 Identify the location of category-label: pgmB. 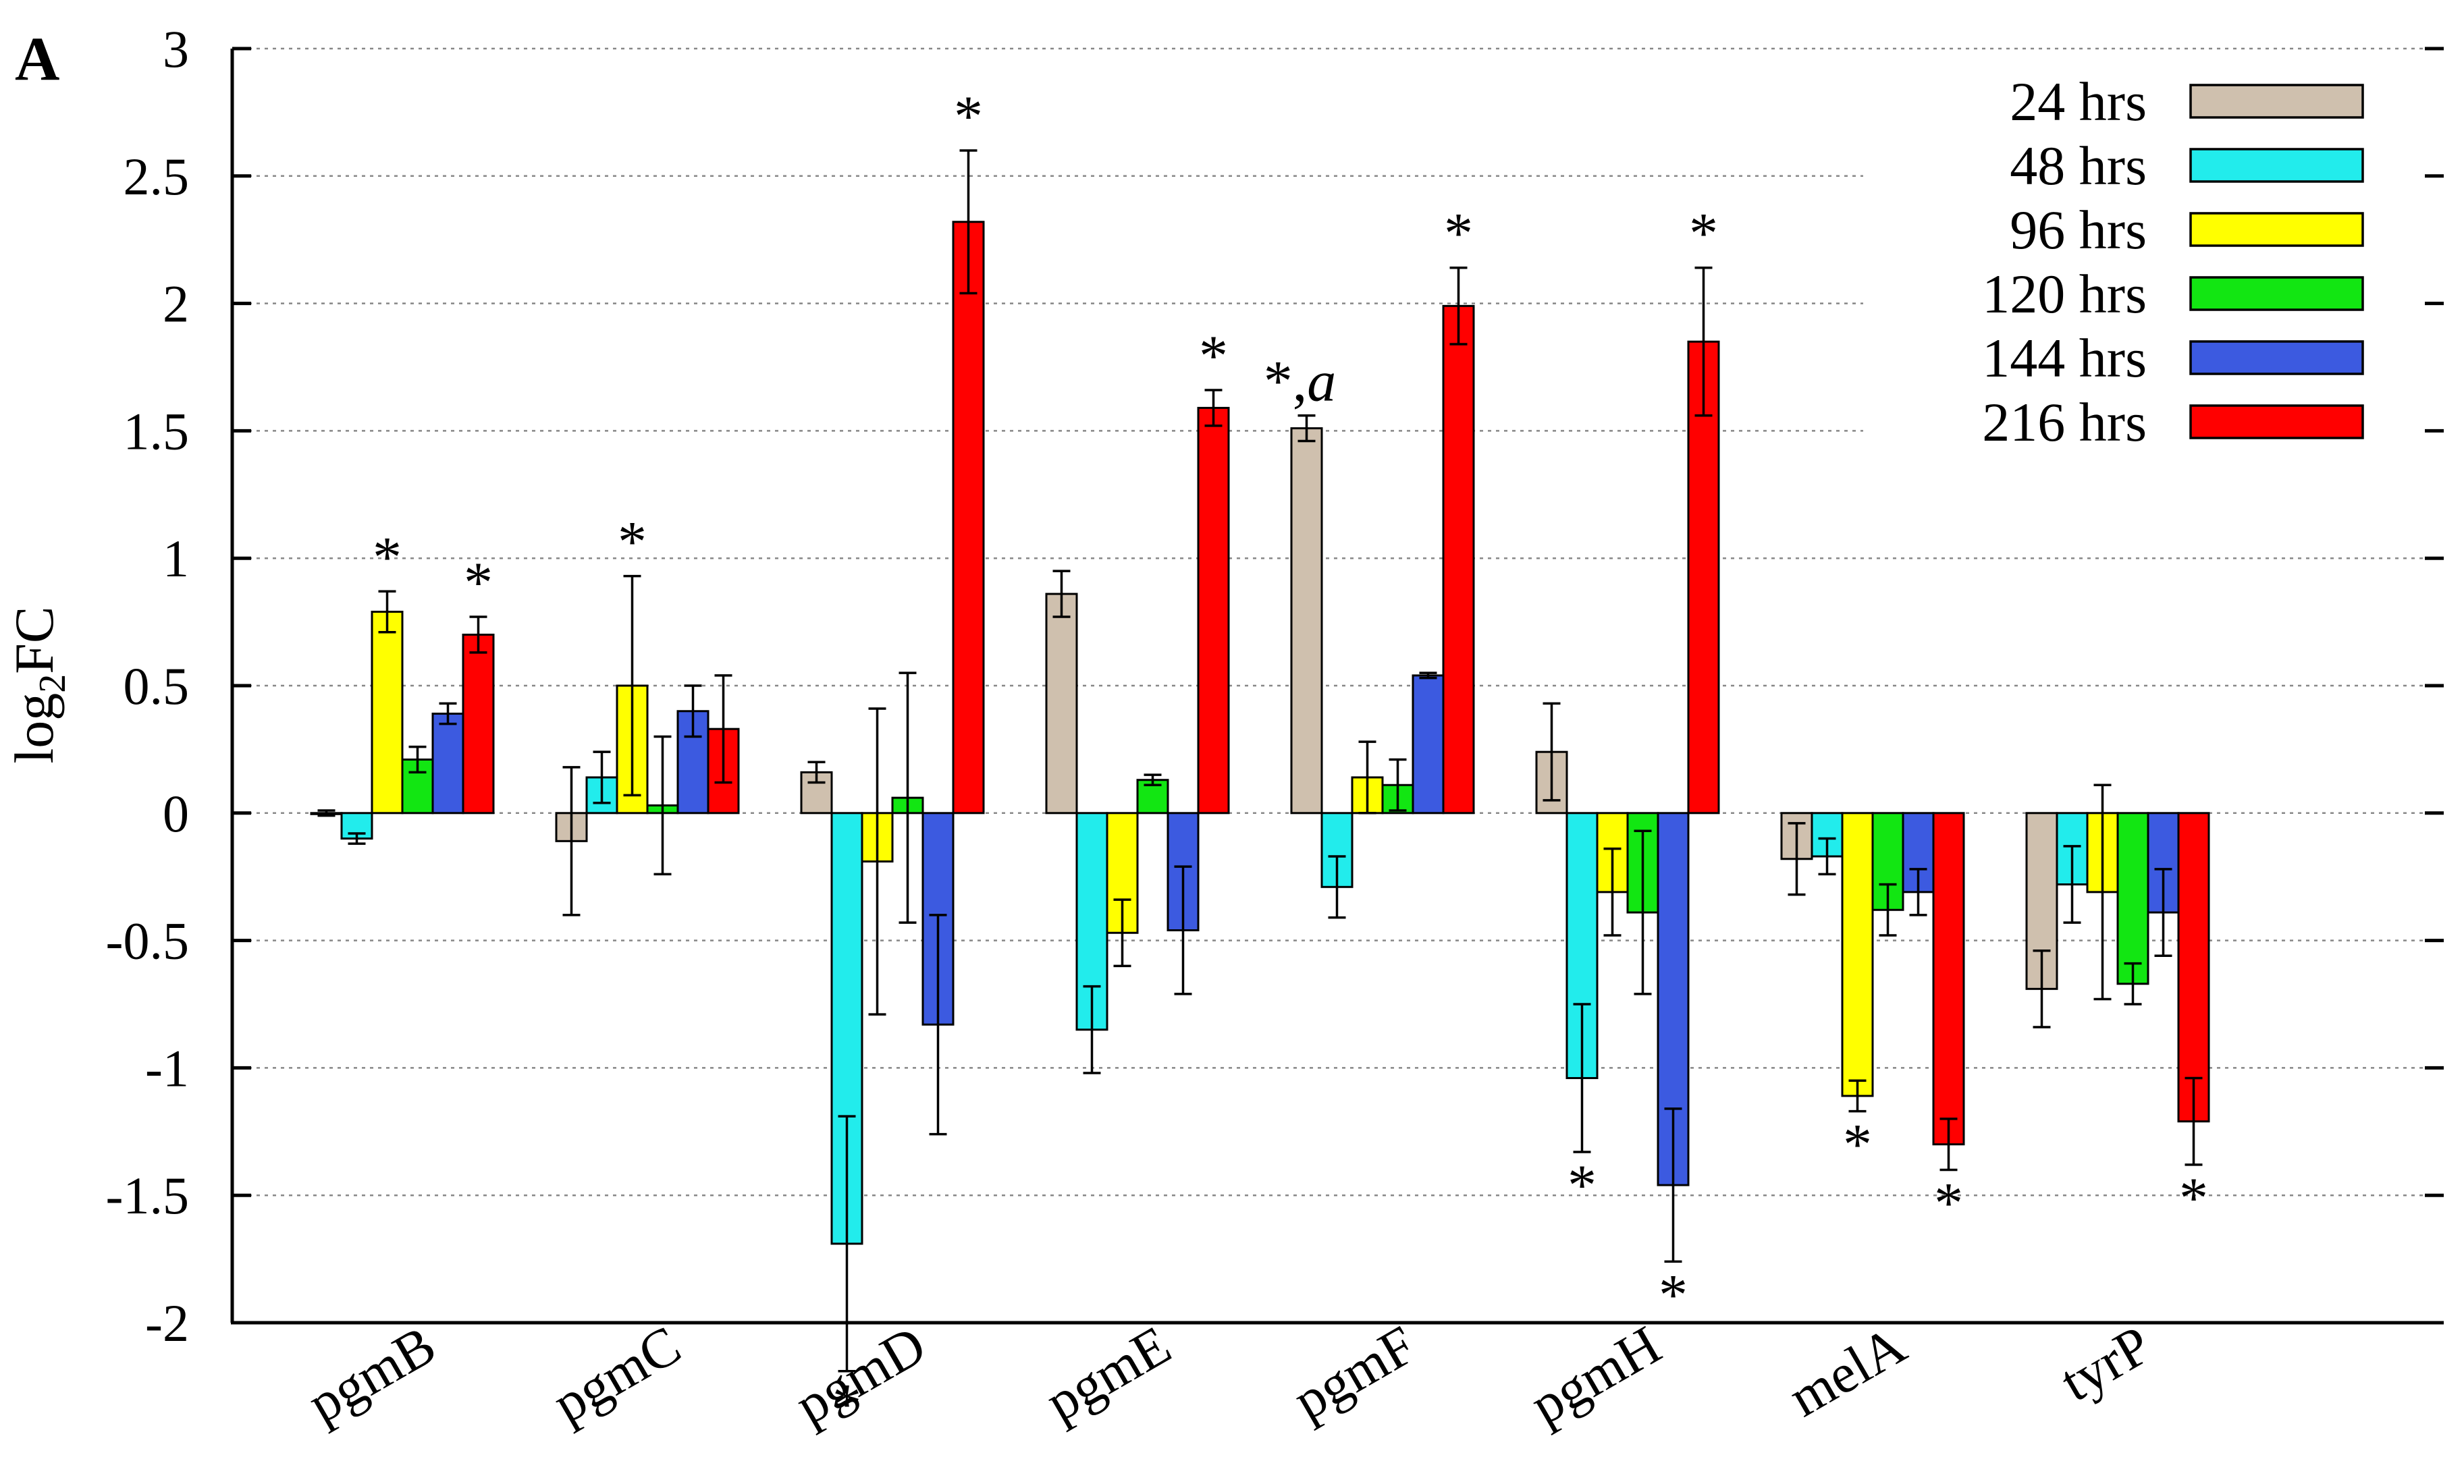
(372, 1374).